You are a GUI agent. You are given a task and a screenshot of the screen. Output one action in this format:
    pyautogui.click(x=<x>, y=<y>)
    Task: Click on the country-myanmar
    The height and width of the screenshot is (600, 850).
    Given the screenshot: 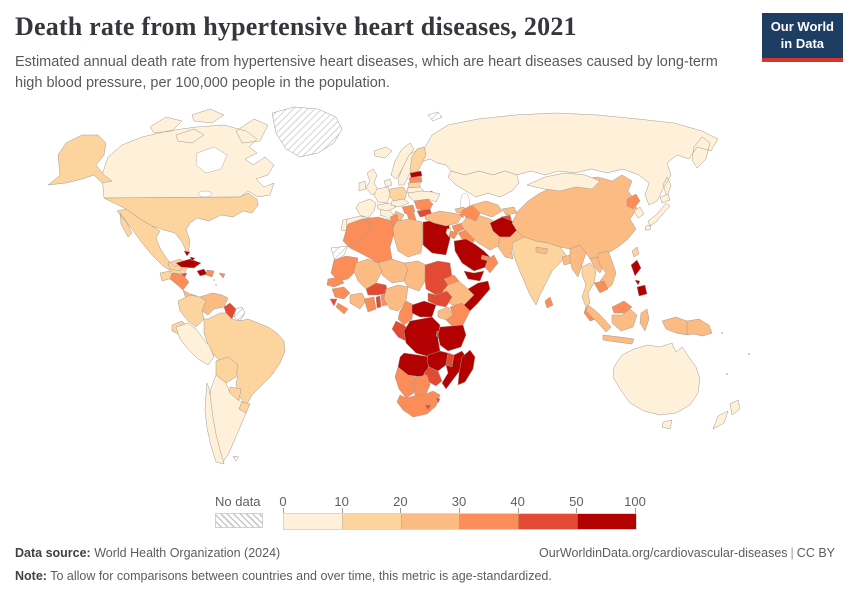 What is the action you would take?
    pyautogui.click(x=578, y=261)
    